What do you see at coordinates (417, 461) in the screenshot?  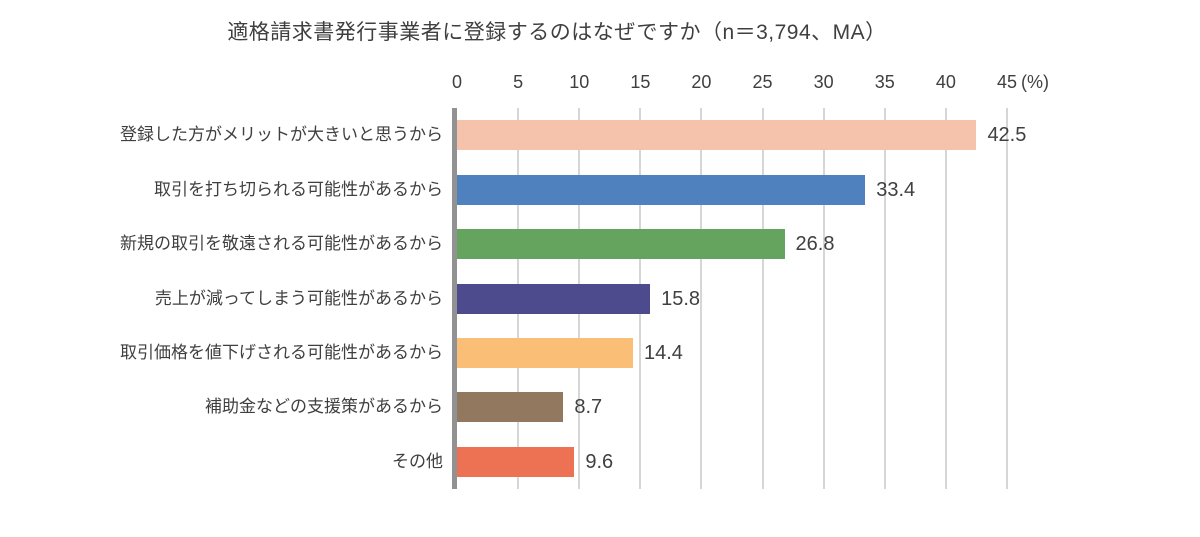 I see `category-label: その他` at bounding box center [417, 461].